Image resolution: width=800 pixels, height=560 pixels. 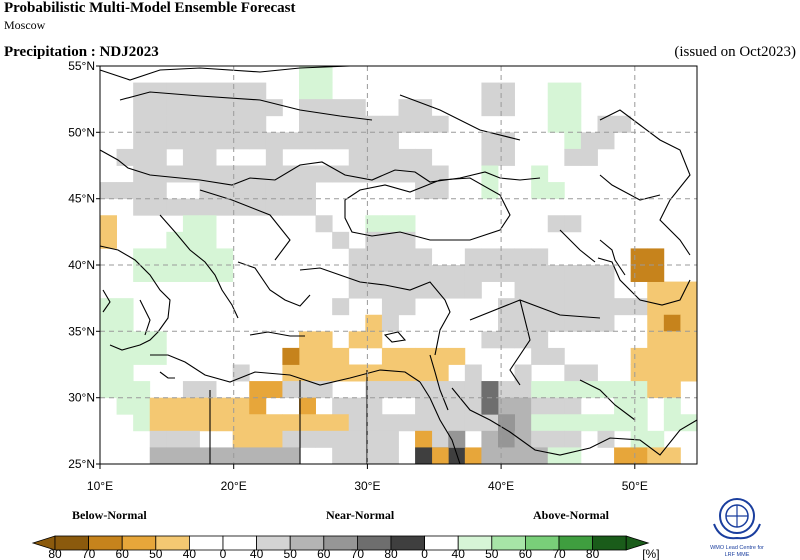 What do you see at coordinates (55, 553) in the screenshot?
I see `colorbar-tick: 80` at bounding box center [55, 553].